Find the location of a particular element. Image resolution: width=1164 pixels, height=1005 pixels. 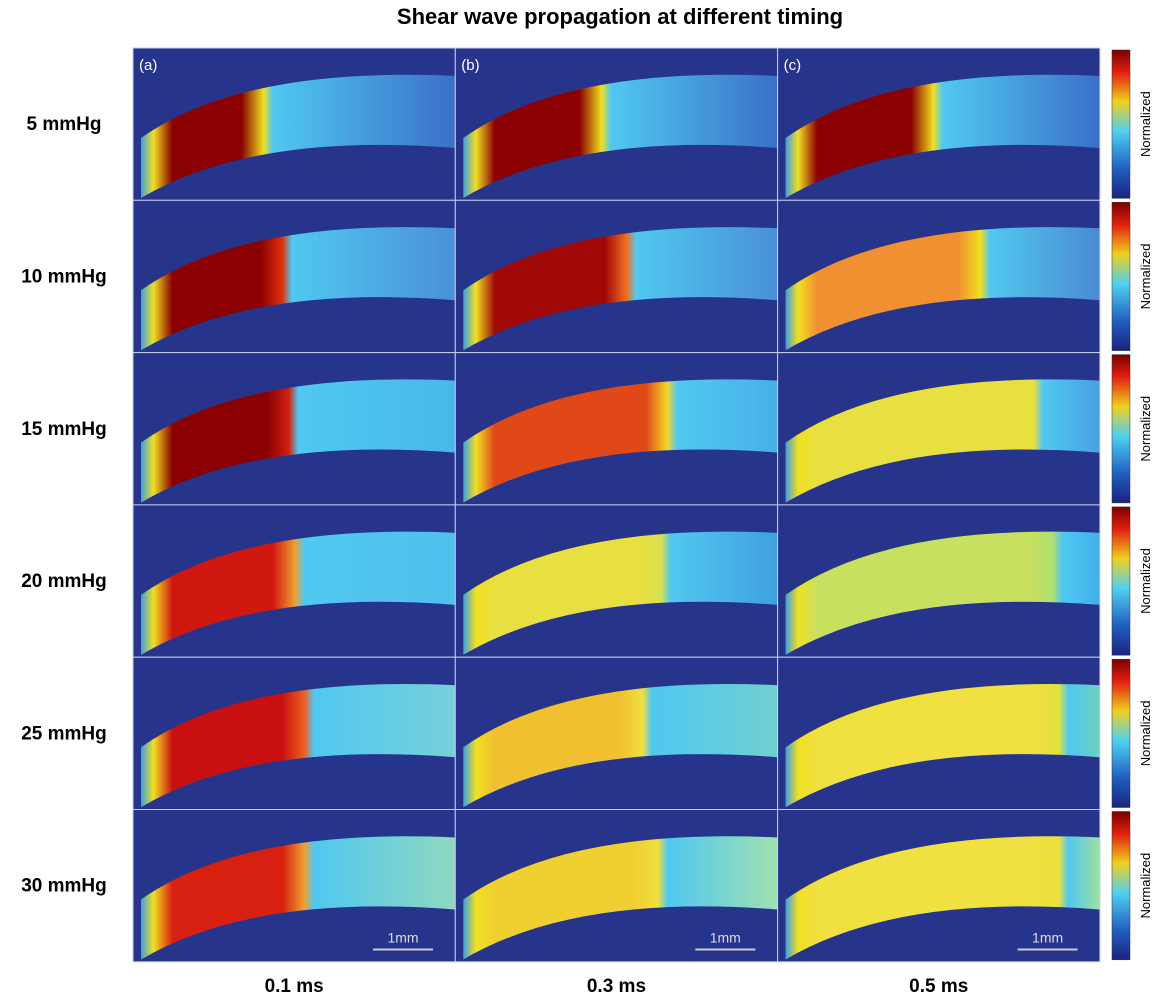

row-label: 25 mmHg is located at coordinates (64, 733).